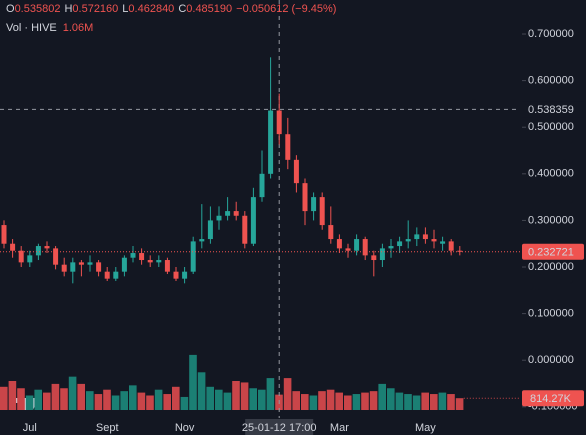 The width and height of the screenshot is (586, 435). What do you see at coordinates (551, 81) in the screenshot?
I see `y-tick-label: 0.600000` at bounding box center [551, 81].